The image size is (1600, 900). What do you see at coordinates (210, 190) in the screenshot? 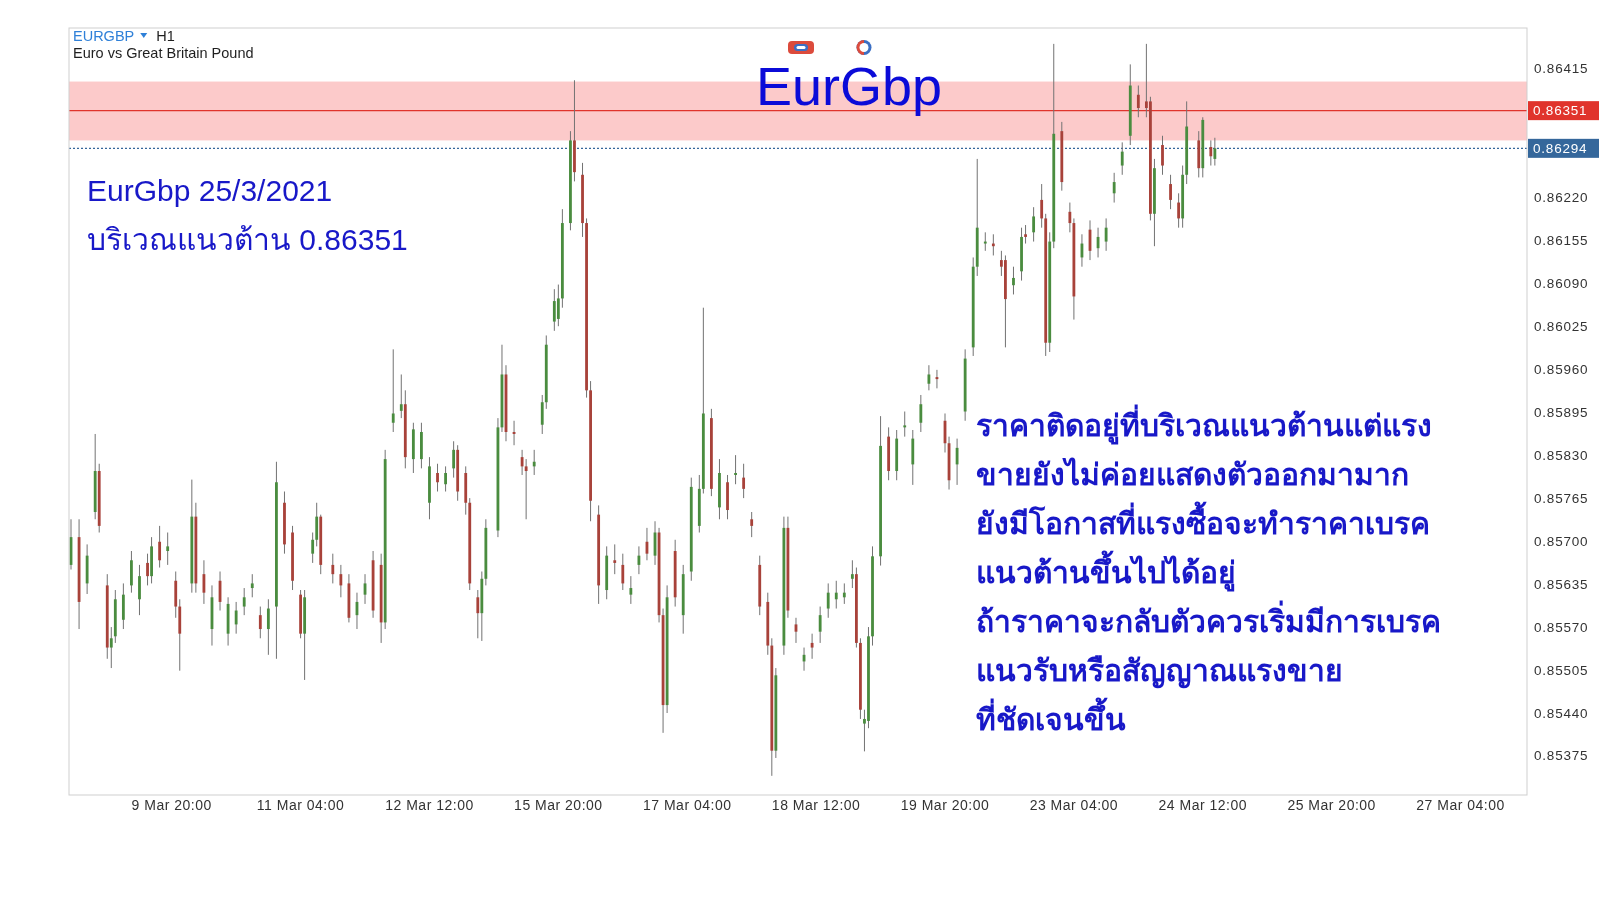
I see `annotation-text: EurGbp 25/3/2021` at bounding box center [210, 190].